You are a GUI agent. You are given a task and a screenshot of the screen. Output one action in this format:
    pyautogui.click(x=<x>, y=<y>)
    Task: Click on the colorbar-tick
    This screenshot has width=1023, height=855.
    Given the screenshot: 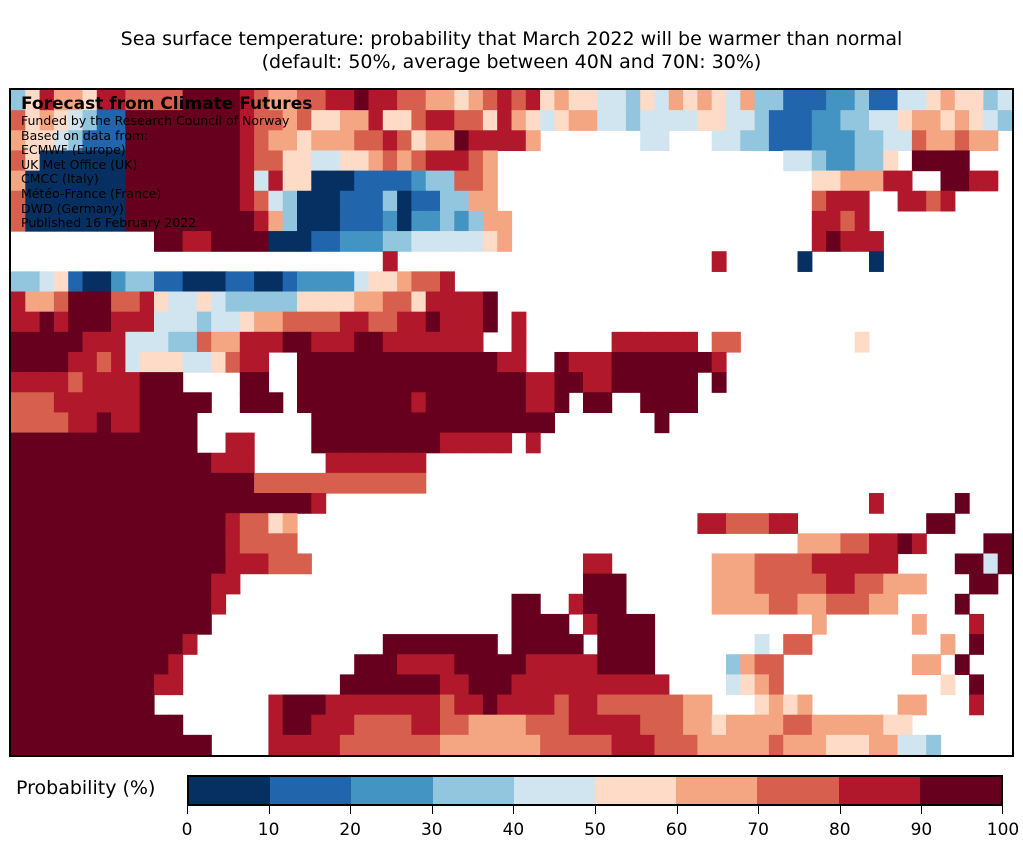 What is the action you would take?
    pyautogui.click(x=514, y=810)
    